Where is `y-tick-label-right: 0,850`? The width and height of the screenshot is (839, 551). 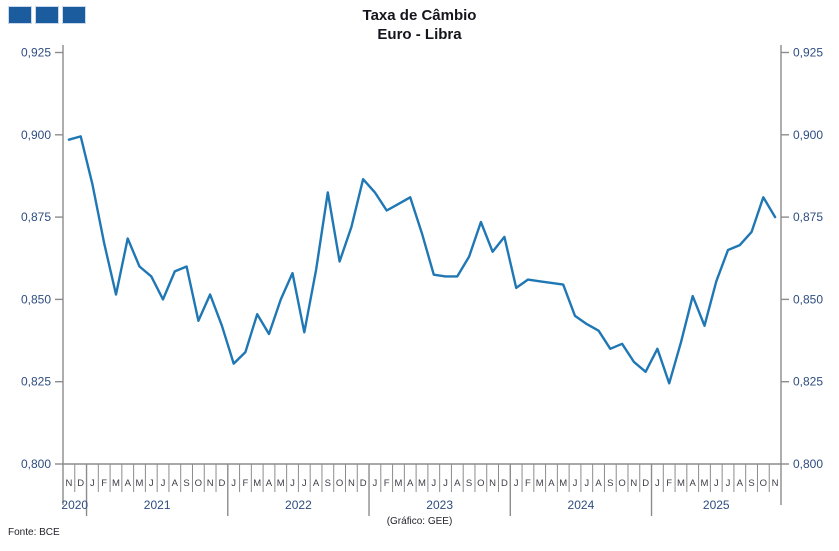
y-tick-label-right: 0,850 is located at coordinates (808, 299).